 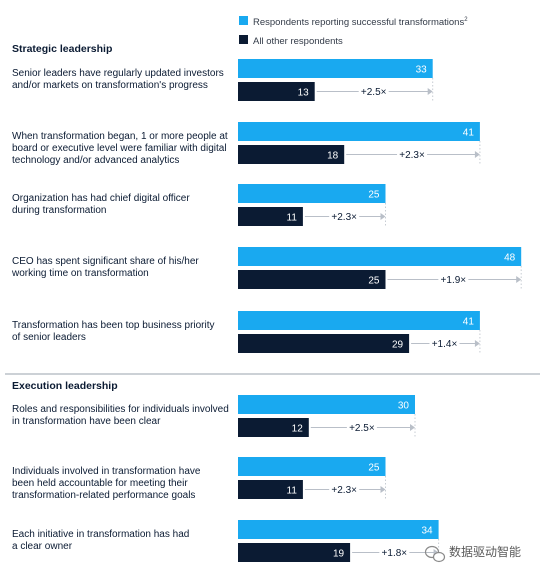 What do you see at coordinates (62, 49) in the screenshot?
I see `section-title: Strategic leadership` at bounding box center [62, 49].